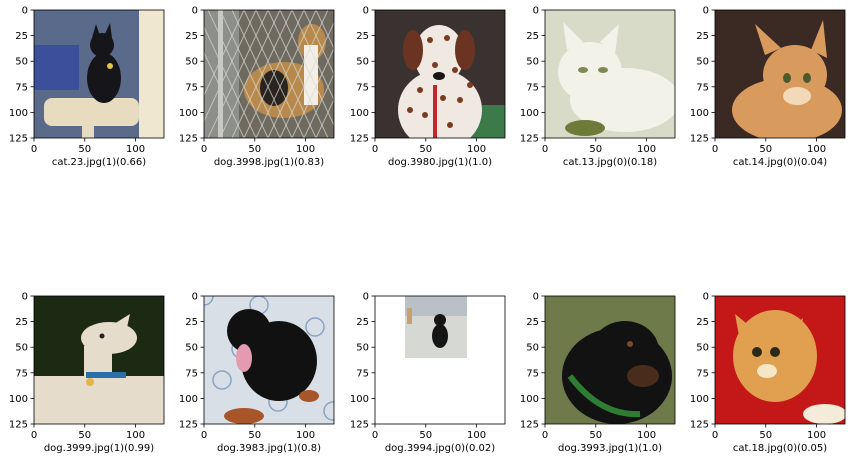 This screenshot has width=857, height=465. What do you see at coordinates (269, 448) in the screenshot?
I see `image-label: dog.3983.jpg(1)(0.8)` at bounding box center [269, 448].